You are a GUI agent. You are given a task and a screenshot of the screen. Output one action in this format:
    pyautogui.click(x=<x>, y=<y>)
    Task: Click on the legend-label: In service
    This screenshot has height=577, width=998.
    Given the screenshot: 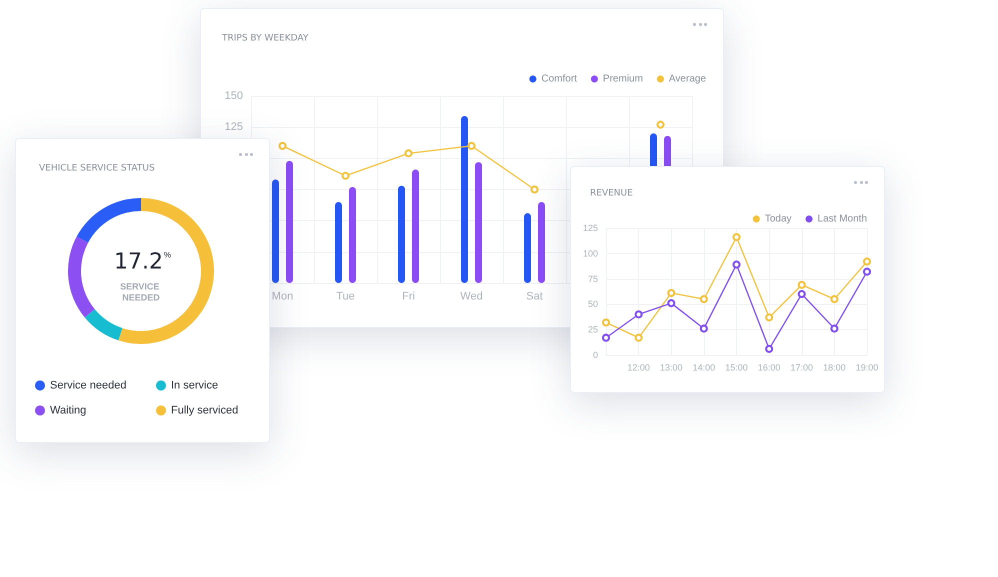 What is the action you would take?
    pyautogui.click(x=194, y=386)
    